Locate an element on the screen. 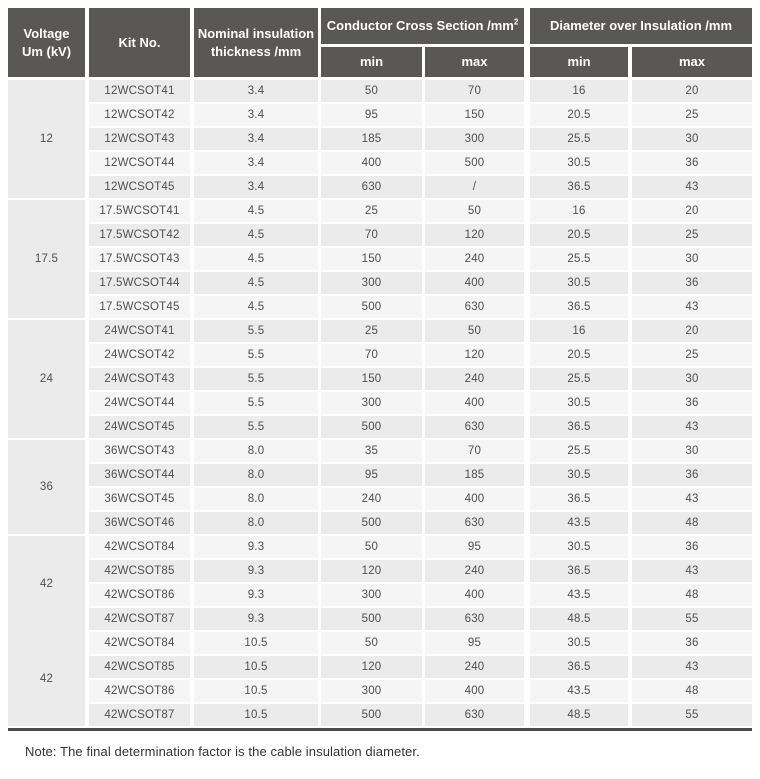 The width and height of the screenshot is (760, 779). kit-no-cell: 12WCSOT41 is located at coordinates (141, 92).